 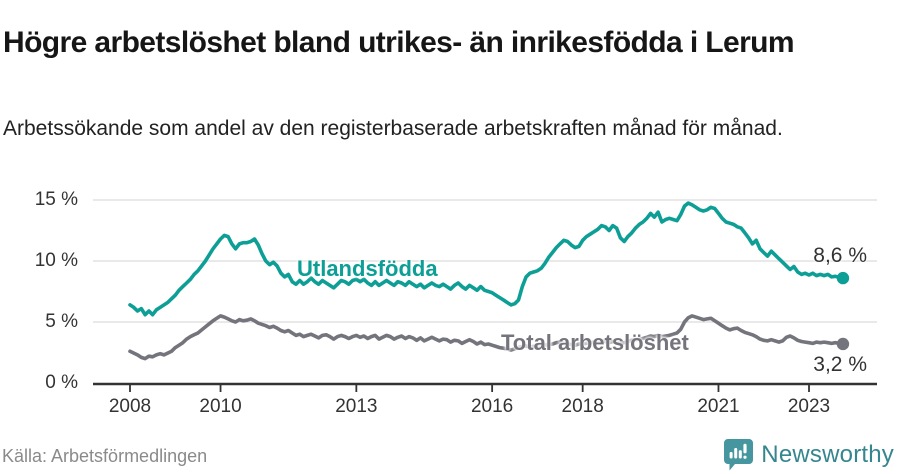 I want to click on x-axis-tick-label: 2018, so click(x=582, y=406).